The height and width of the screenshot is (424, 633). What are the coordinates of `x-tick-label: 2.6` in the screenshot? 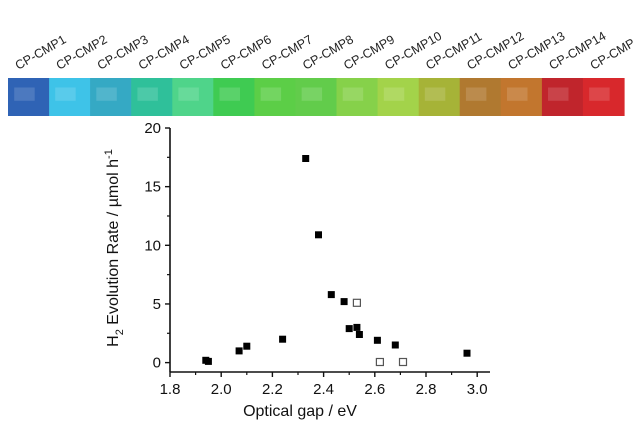 It's located at (374, 389).